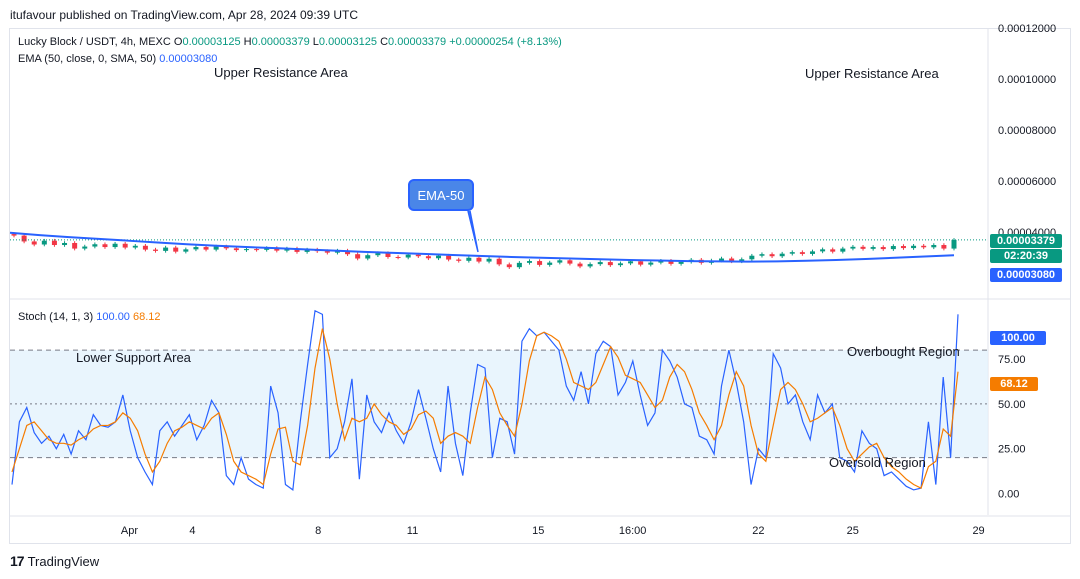  What do you see at coordinates (113, 317) in the screenshot?
I see `stoch-k-value: 100.00` at bounding box center [113, 317].